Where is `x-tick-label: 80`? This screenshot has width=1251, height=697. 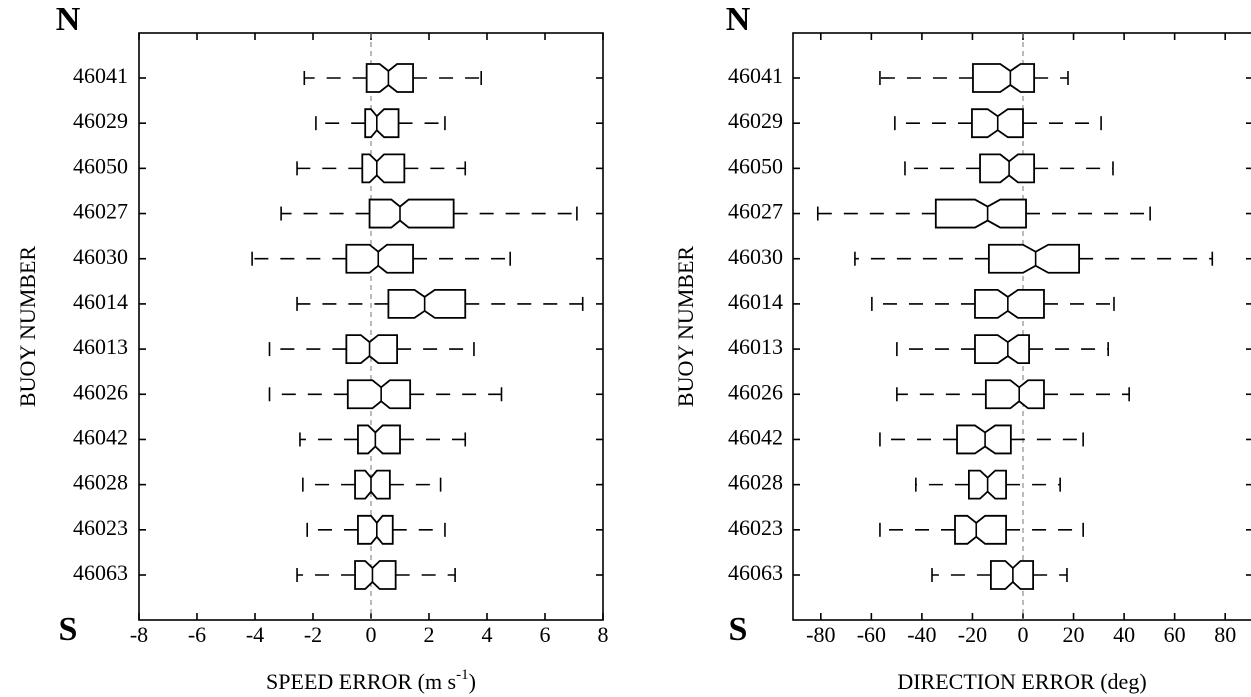 x-tick-label: 80 is located at coordinates (1225, 634).